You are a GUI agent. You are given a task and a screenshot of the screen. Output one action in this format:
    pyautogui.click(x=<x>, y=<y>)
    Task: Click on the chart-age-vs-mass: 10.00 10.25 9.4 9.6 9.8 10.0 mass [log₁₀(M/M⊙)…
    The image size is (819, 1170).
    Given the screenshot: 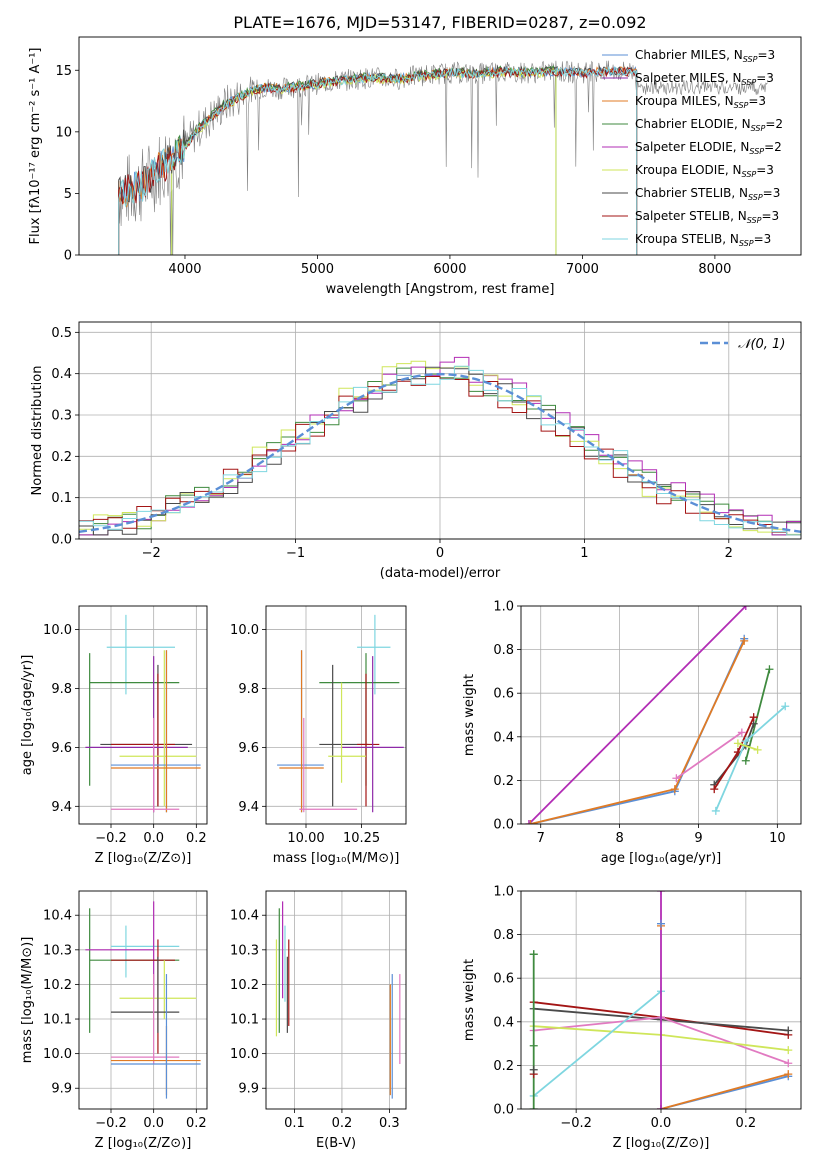 What is the action you would take?
    pyautogui.click(x=318, y=735)
    